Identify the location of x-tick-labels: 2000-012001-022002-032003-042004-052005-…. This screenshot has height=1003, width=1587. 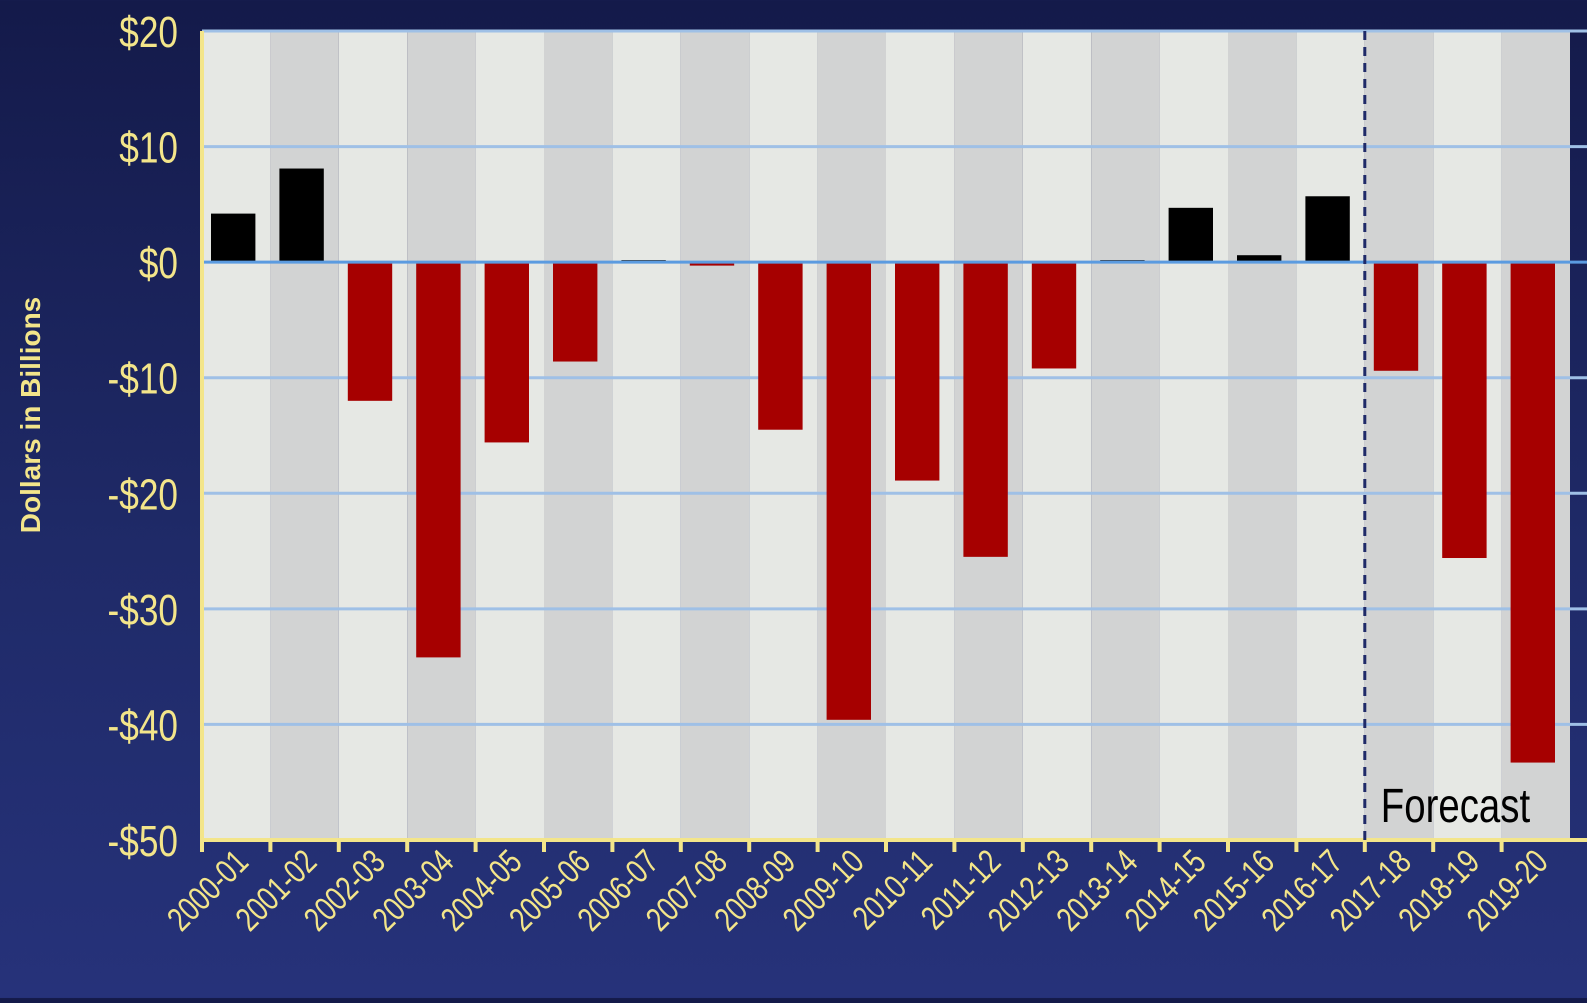
(857, 891).